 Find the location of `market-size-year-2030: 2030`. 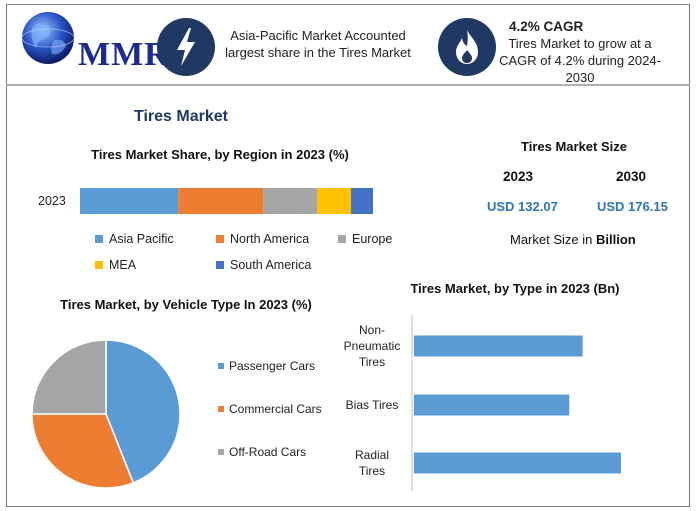

market-size-year-2030: 2030 is located at coordinates (631, 176).